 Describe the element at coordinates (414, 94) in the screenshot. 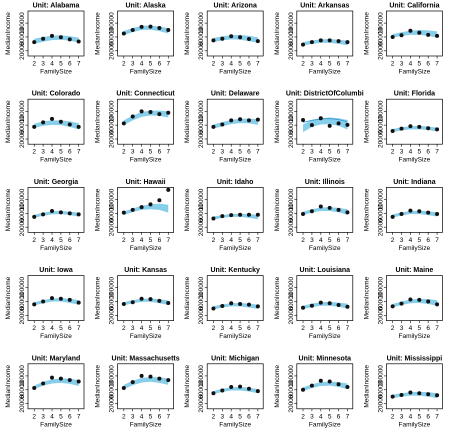

I see `panel-title: Unit: Florida` at that location.